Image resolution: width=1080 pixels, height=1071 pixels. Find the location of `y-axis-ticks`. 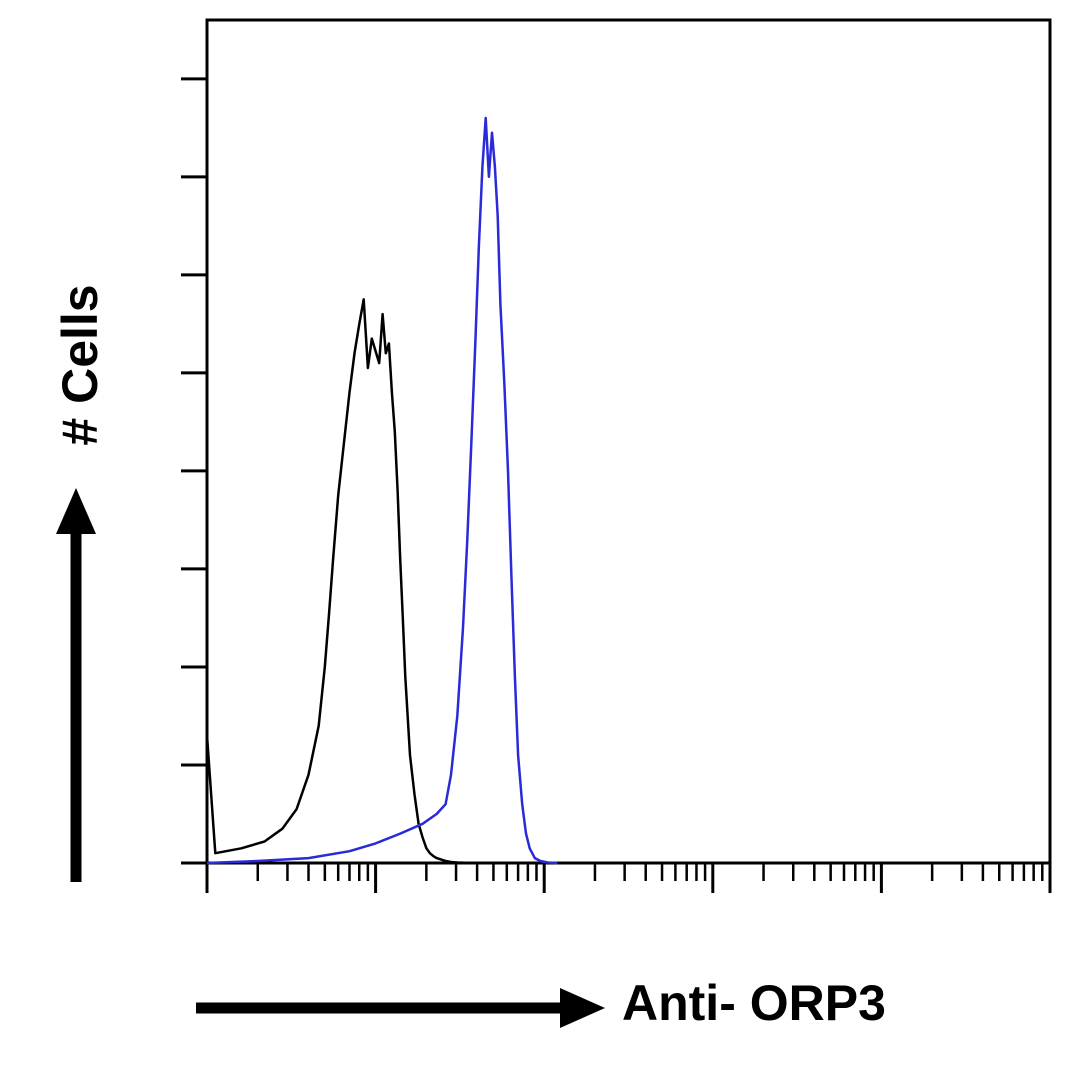

y-axis-ticks is located at coordinates (194, 471).